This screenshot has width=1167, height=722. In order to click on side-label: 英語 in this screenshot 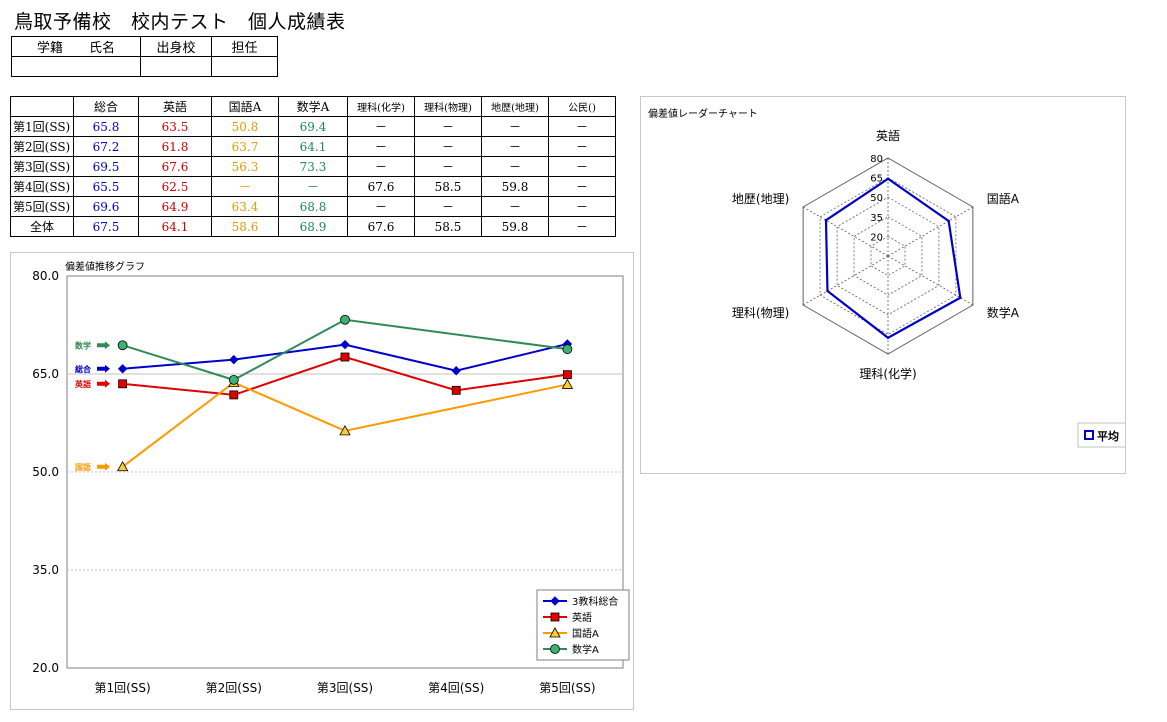, I will do `click(82, 384)`.